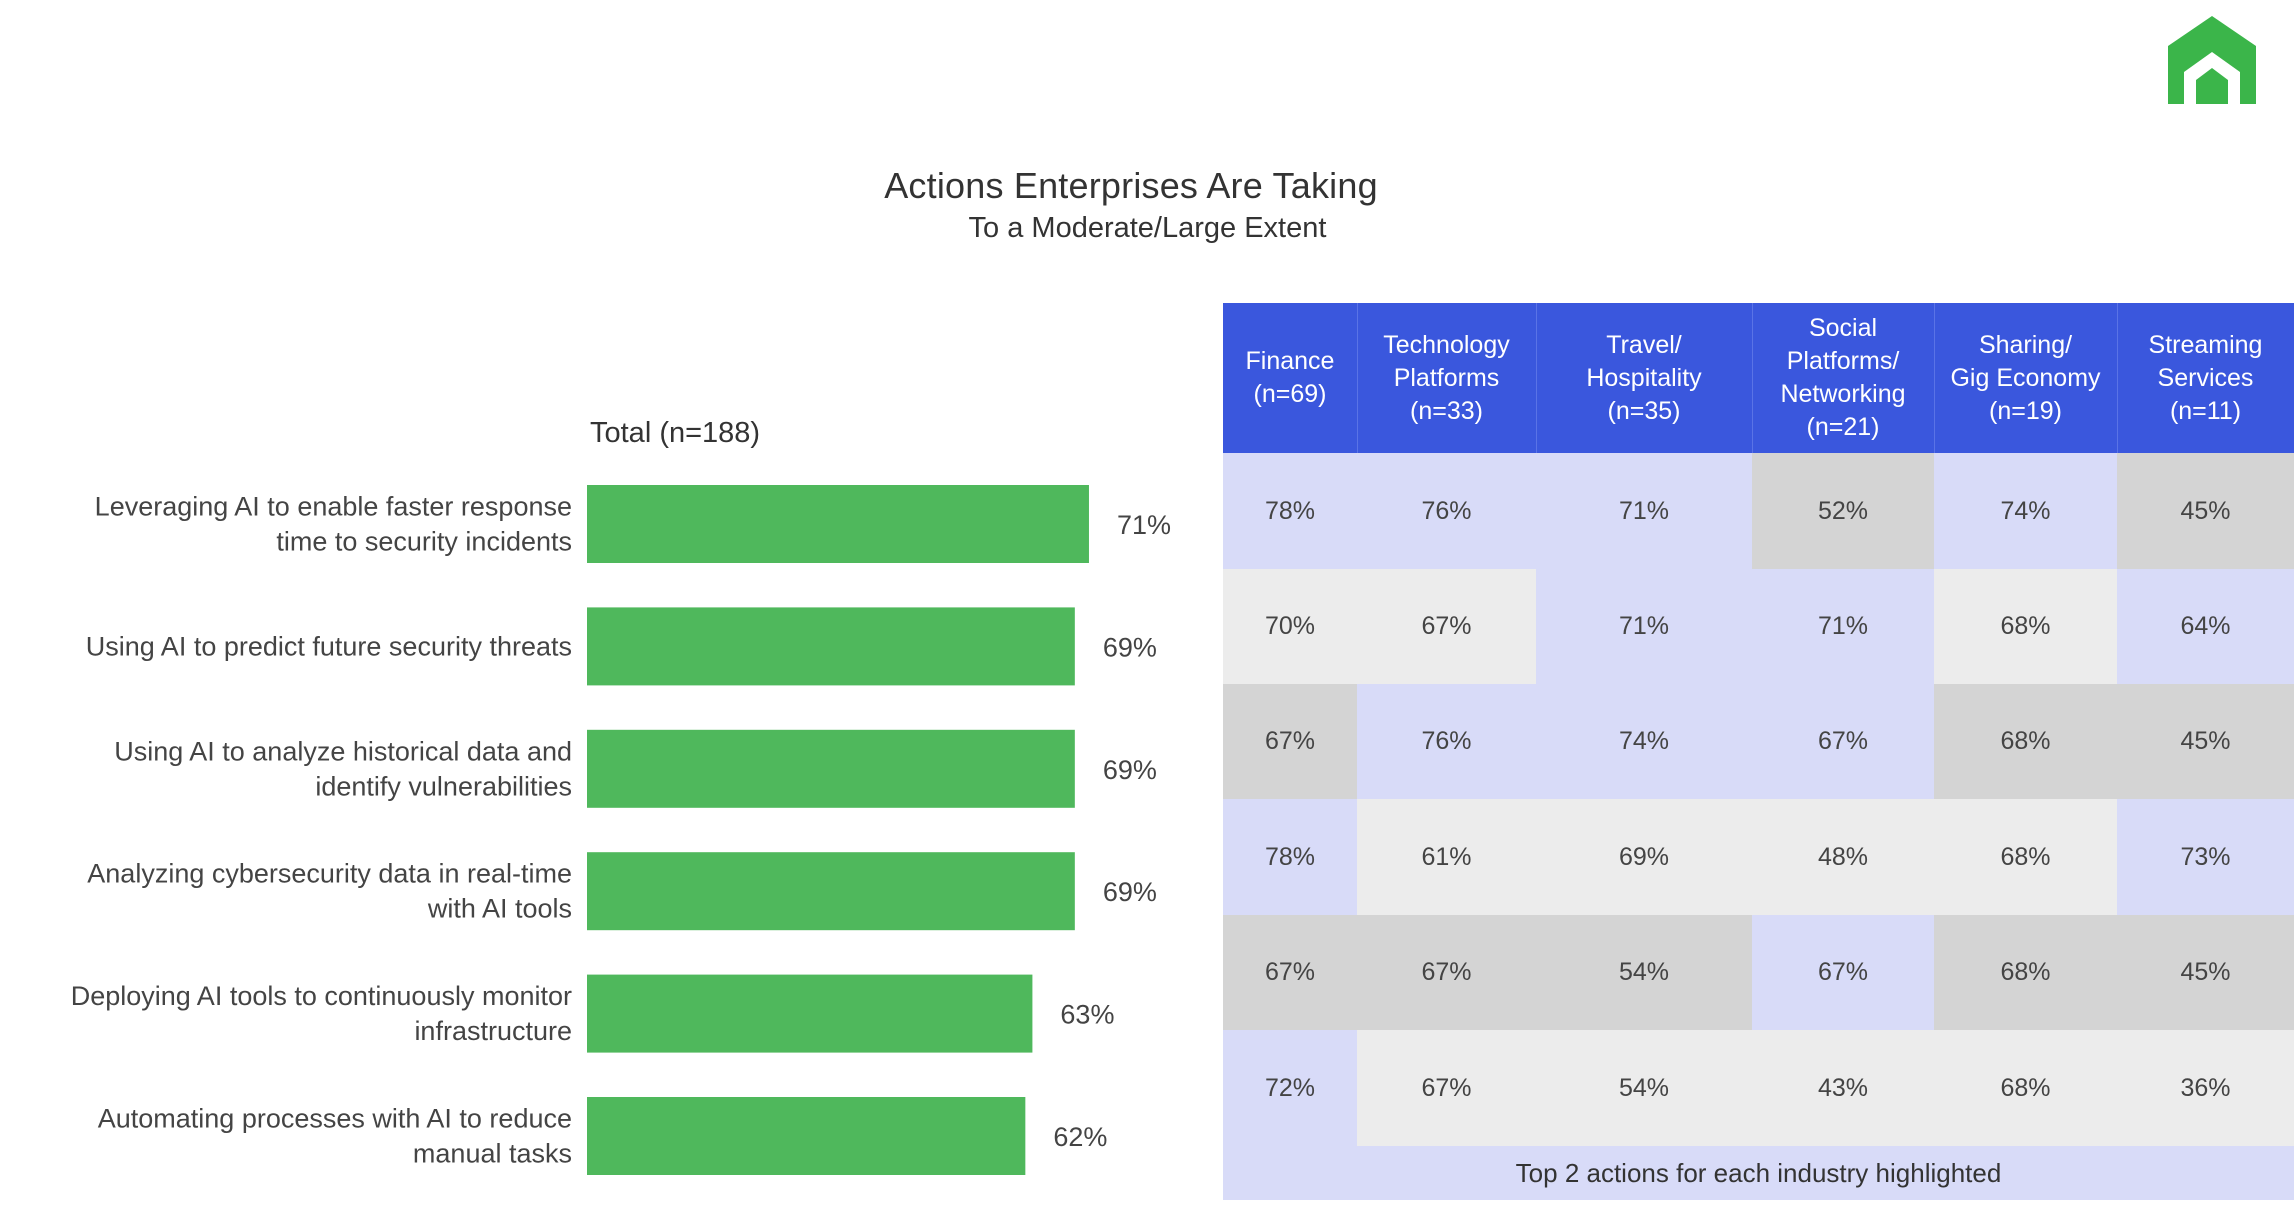 The image size is (2294, 1208). What do you see at coordinates (1446, 511) in the screenshot?
I see `table-cell-r1-c2: 76%` at bounding box center [1446, 511].